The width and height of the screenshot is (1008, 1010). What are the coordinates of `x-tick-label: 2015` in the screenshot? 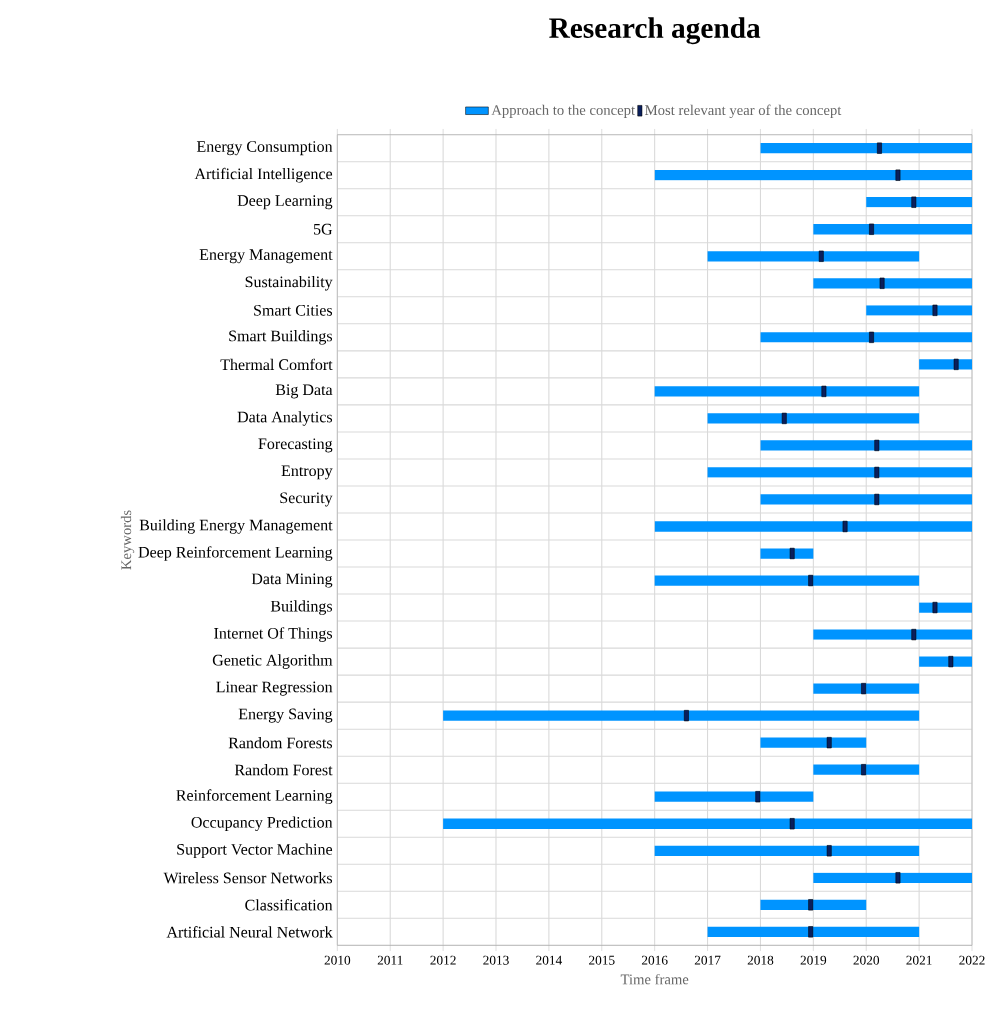 It's located at (602, 960).